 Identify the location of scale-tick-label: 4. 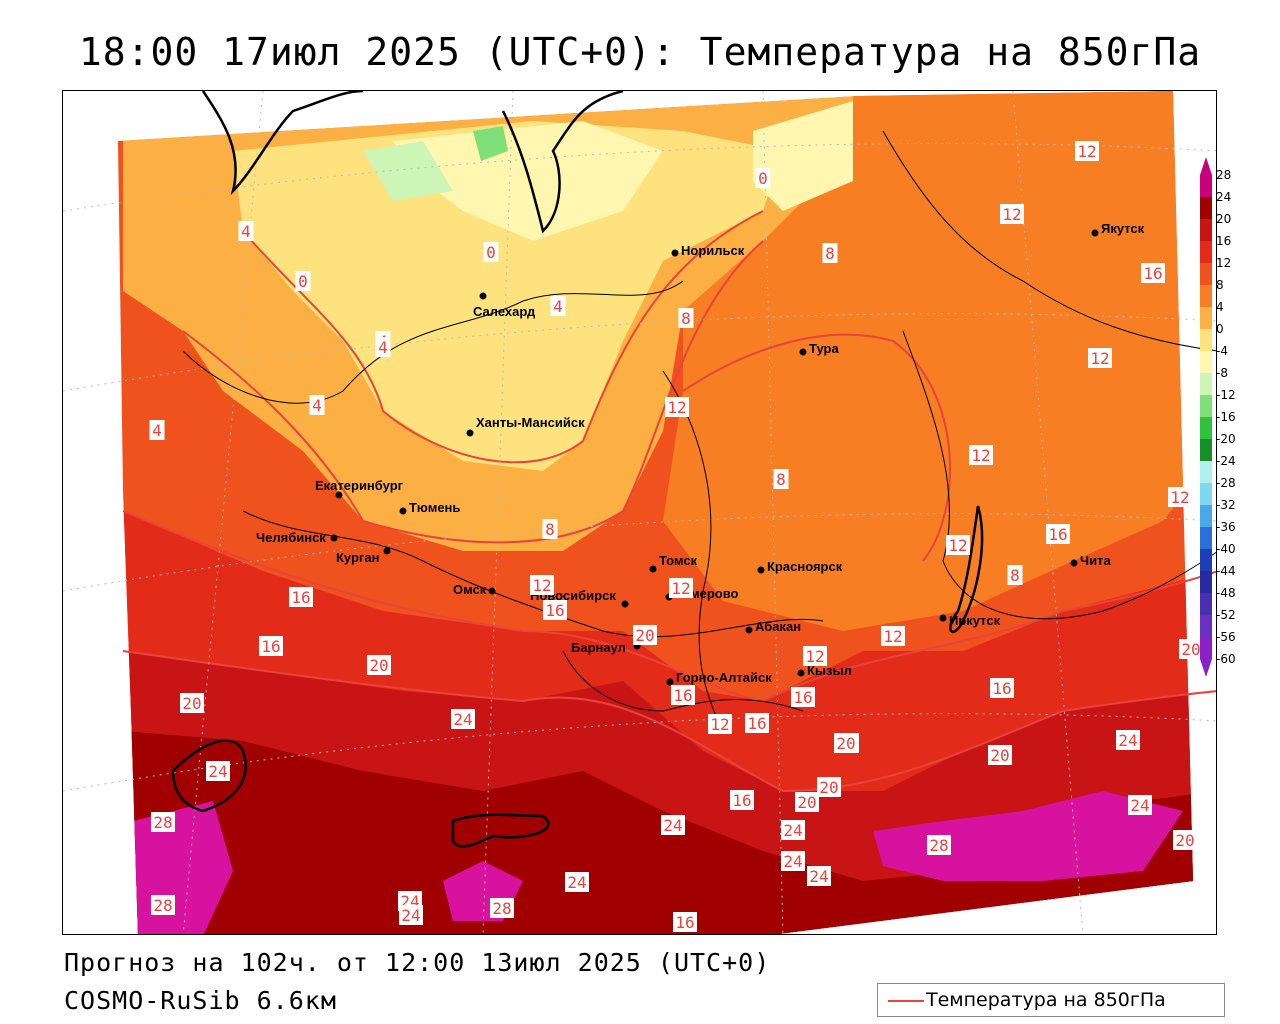
(1220, 307).